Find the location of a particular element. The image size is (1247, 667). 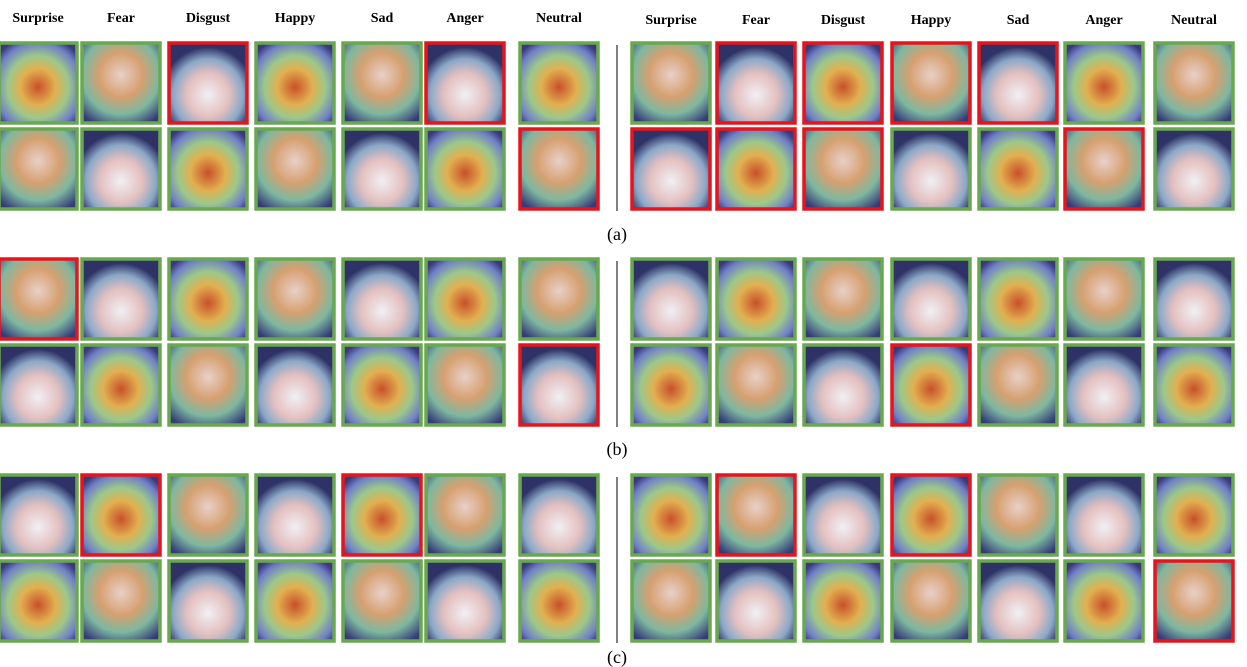

panel-label: (b) is located at coordinates (617, 449).